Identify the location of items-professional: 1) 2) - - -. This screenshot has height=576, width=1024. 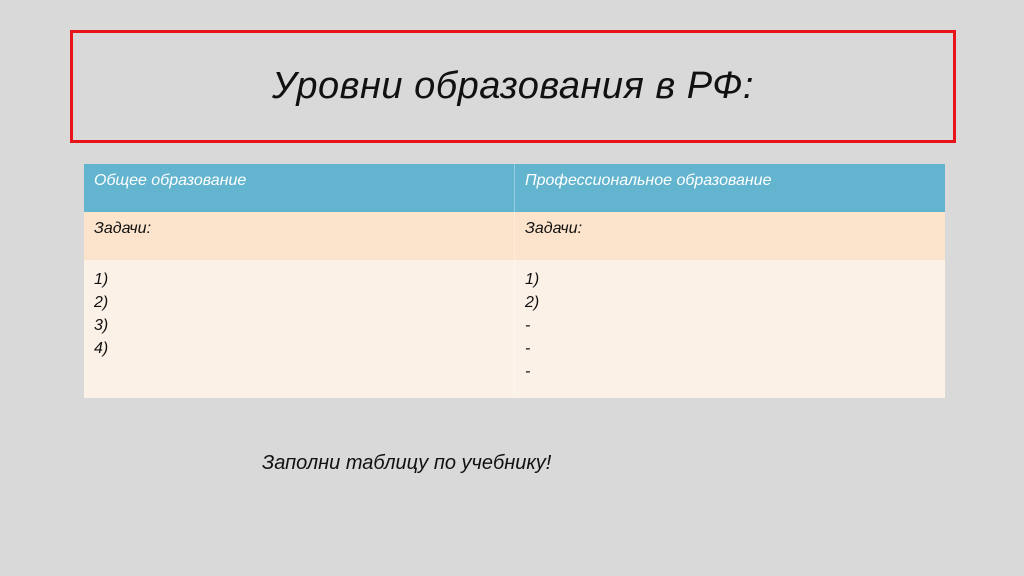
(729, 329).